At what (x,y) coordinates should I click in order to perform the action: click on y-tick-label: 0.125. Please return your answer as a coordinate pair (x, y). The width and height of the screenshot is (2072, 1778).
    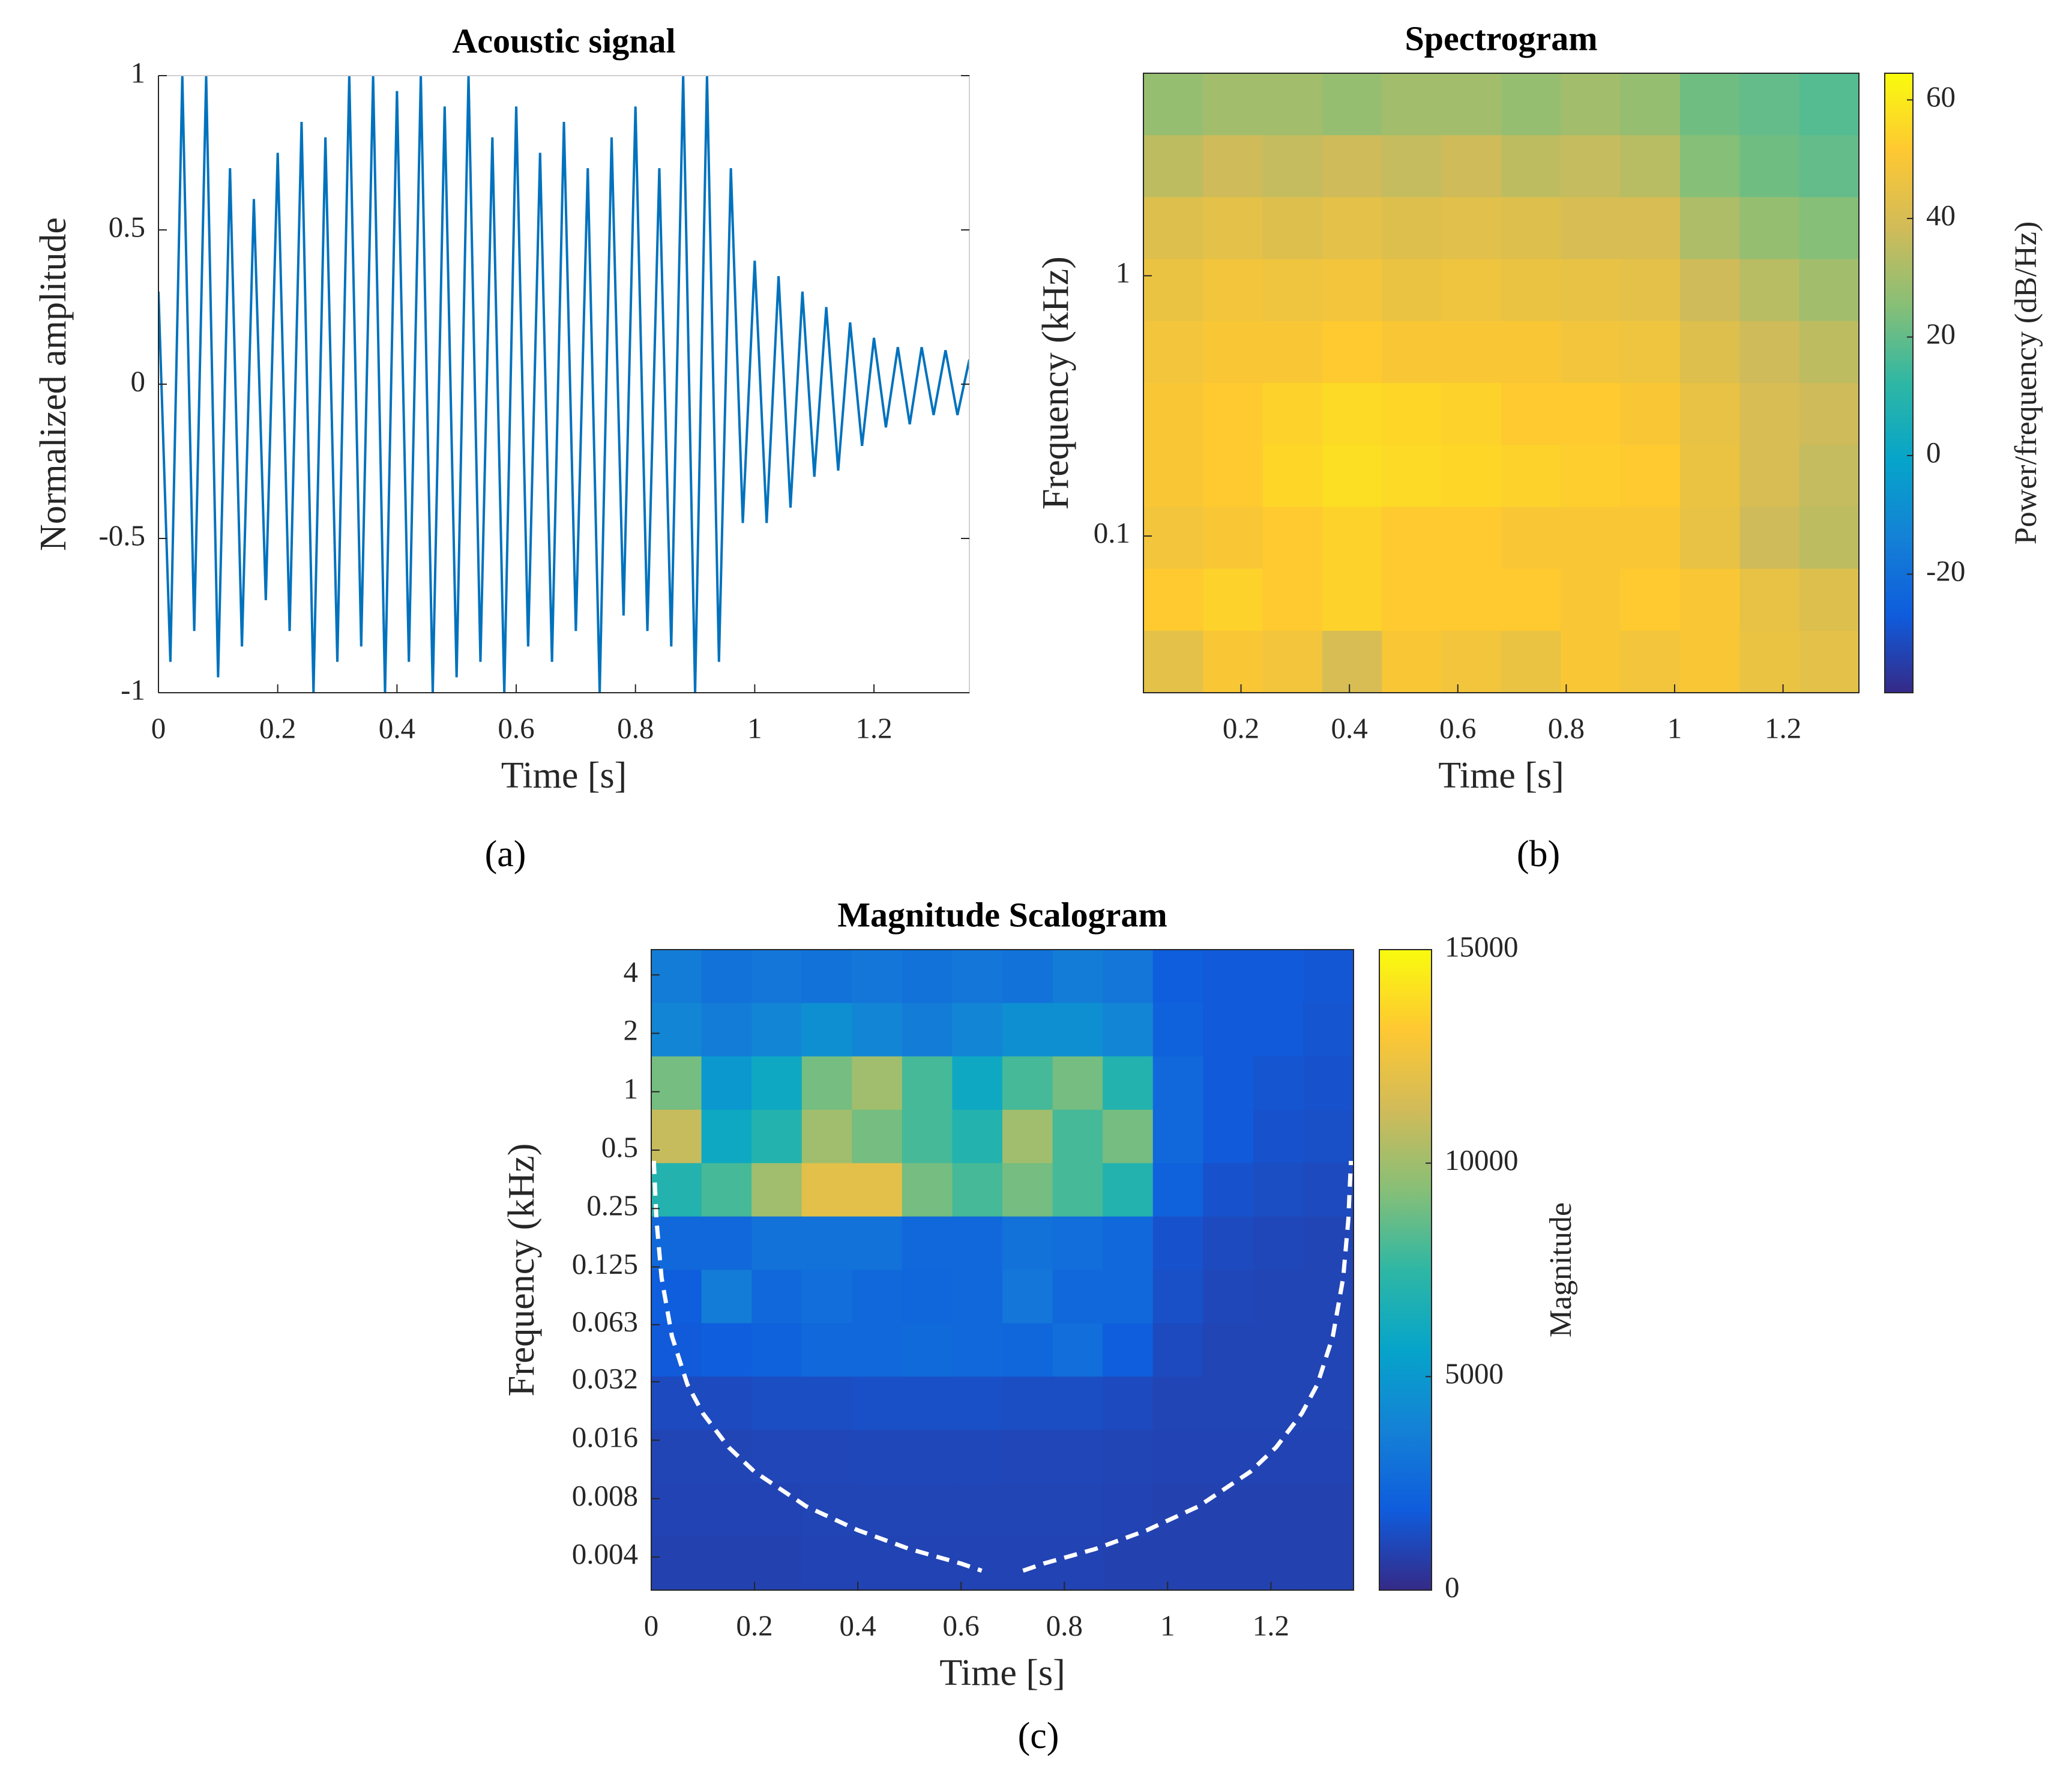
    Looking at the image, I should click on (605, 1263).